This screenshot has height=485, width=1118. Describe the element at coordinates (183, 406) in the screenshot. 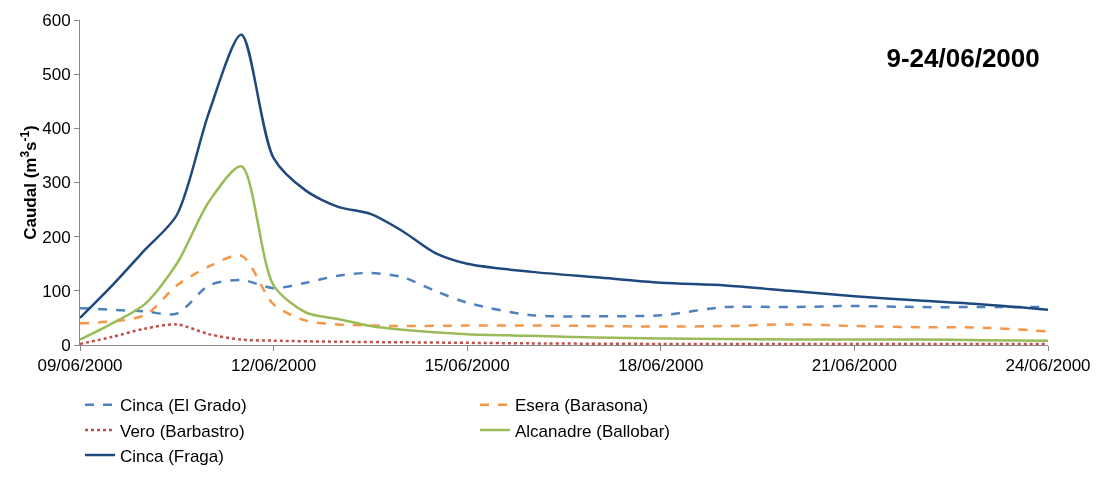

I see `legend-label: Cinca (El Grado)` at that location.